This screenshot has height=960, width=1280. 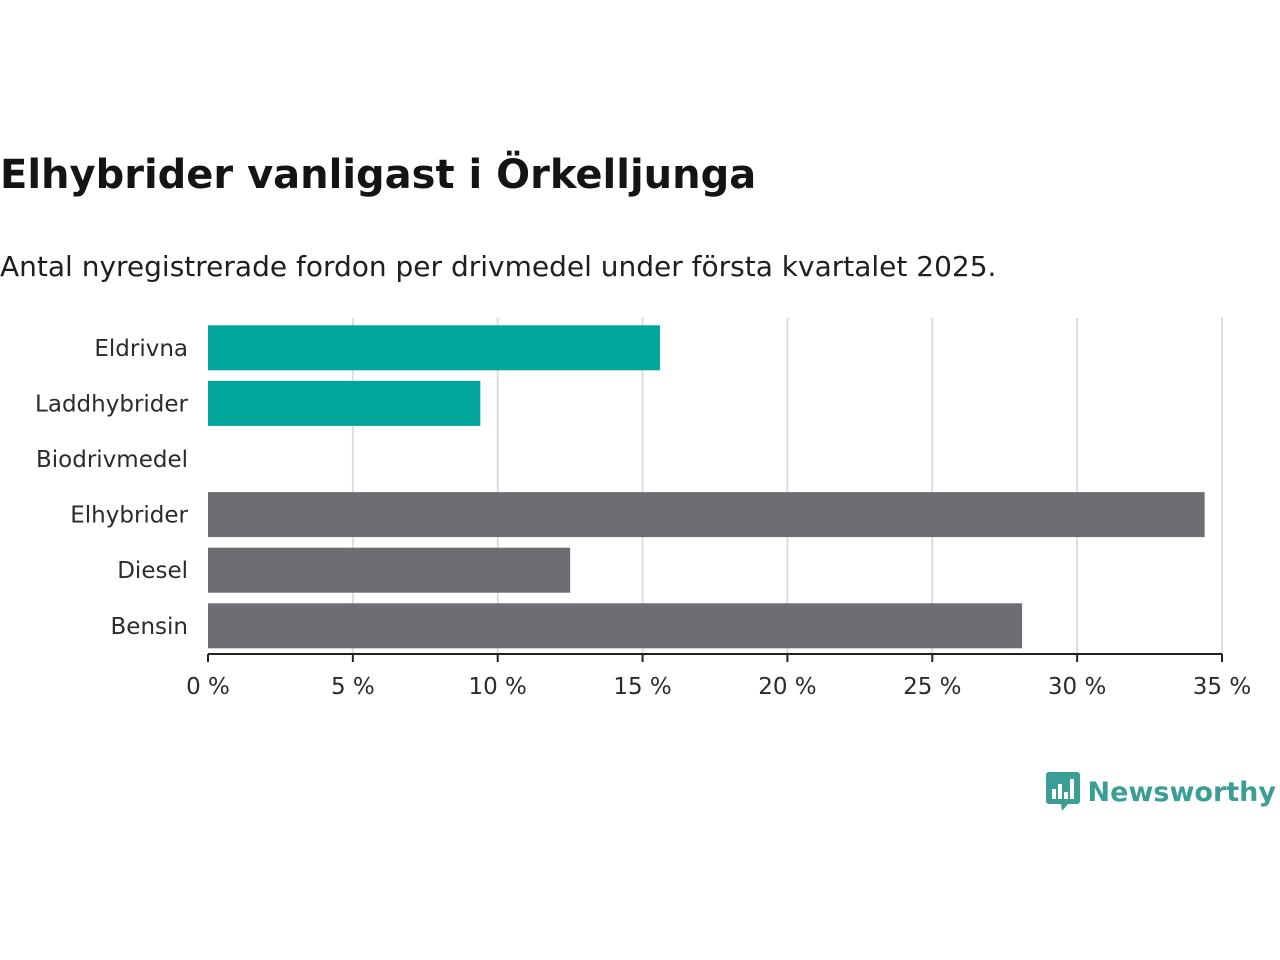 I want to click on bar-diesel, so click(x=389, y=570).